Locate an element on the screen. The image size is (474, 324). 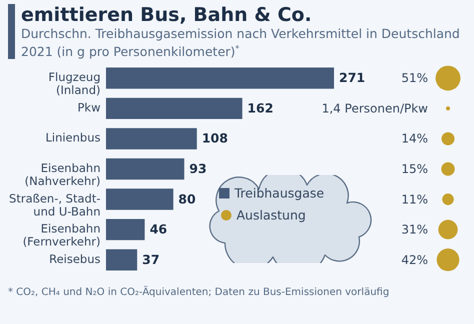
data-label: 108 is located at coordinates (215, 138).